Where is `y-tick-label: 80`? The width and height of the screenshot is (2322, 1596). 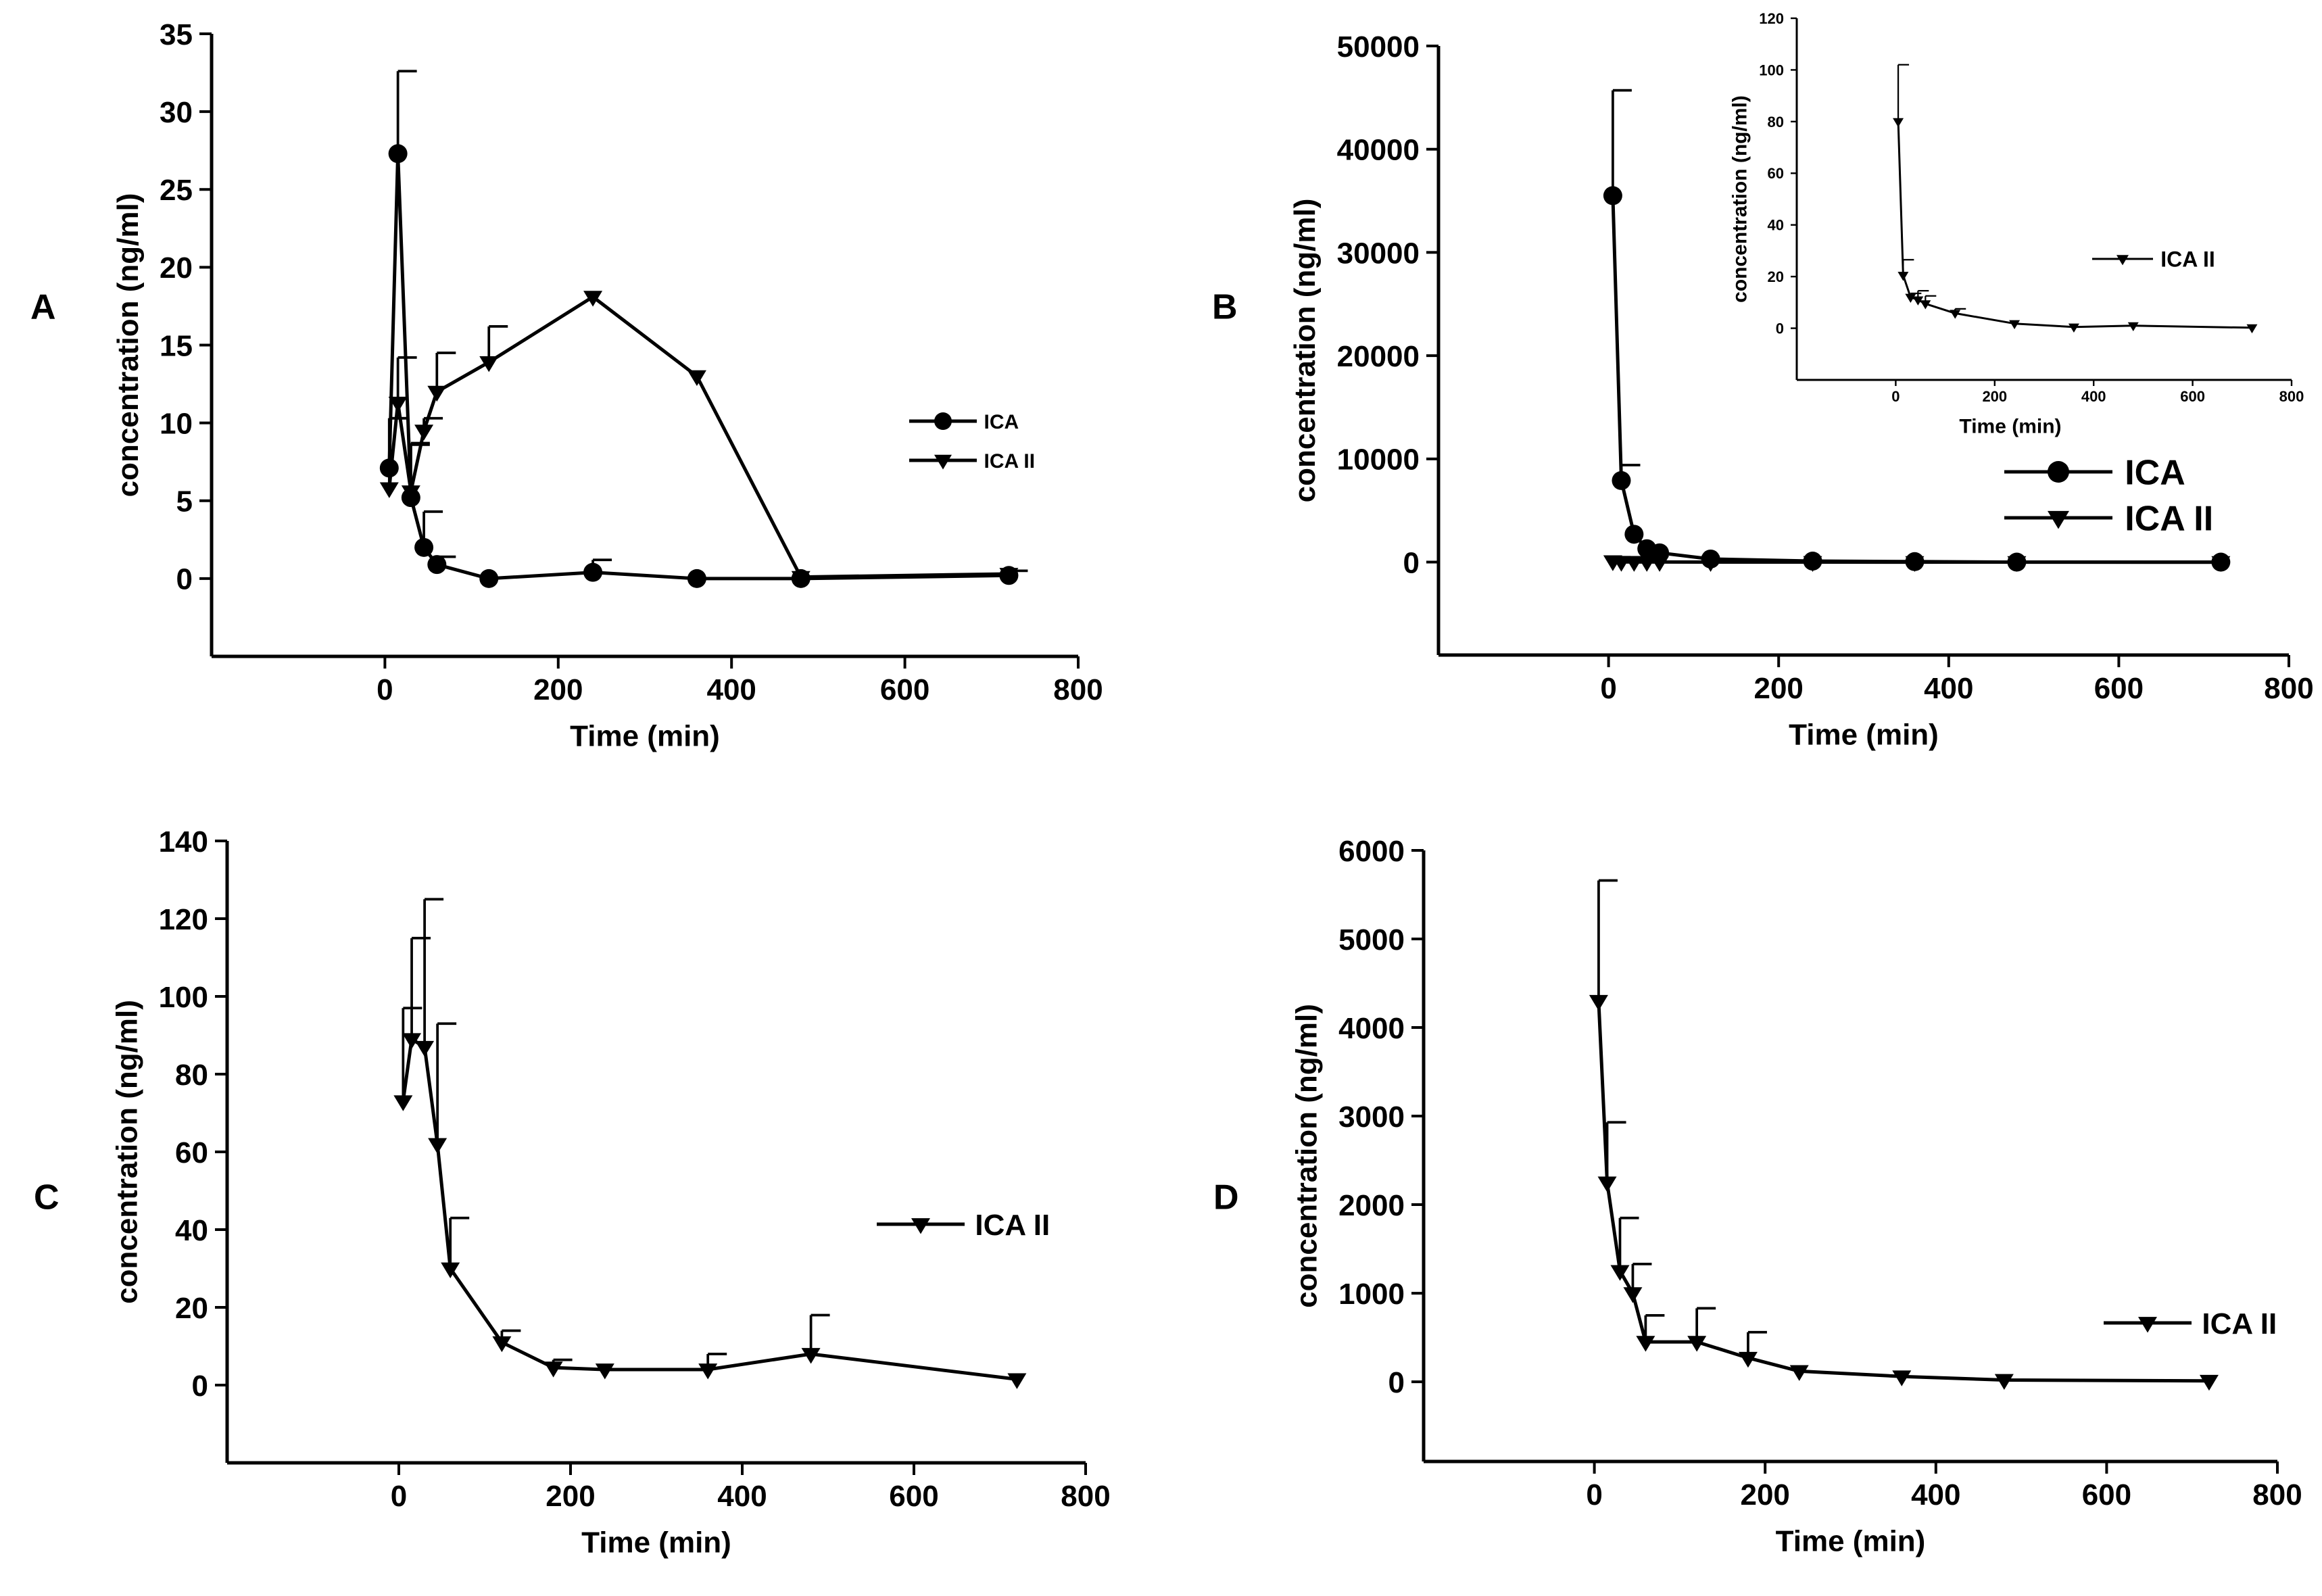 y-tick-label: 80 is located at coordinates (191, 1075).